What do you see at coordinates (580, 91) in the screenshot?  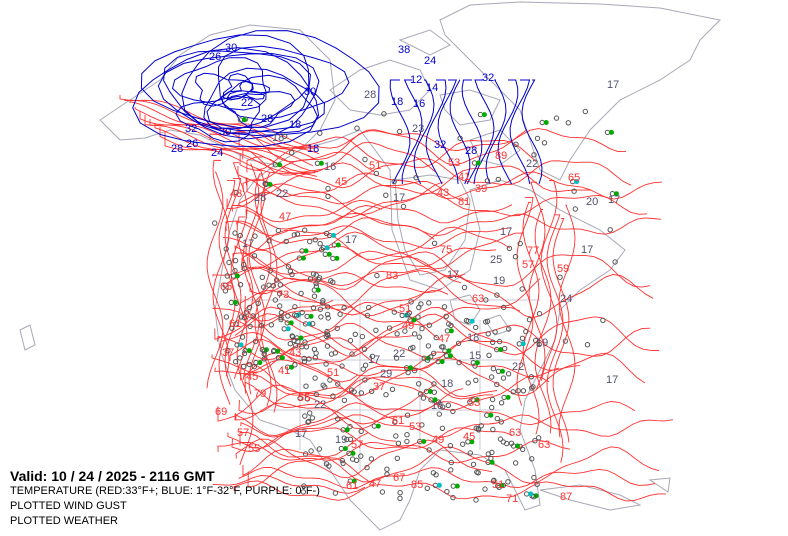 I see `greenland-coast` at bounding box center [580, 91].